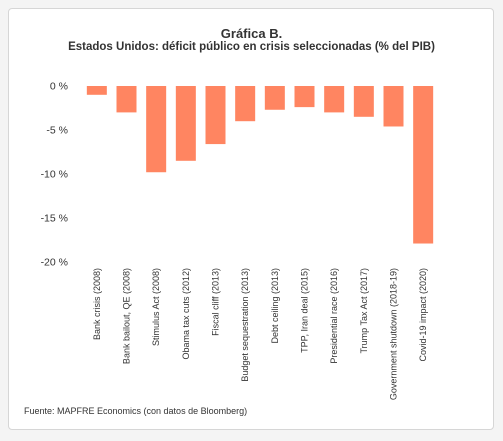 This screenshot has height=441, width=503. I want to click on y-tick-label: -10 %, so click(54, 175).